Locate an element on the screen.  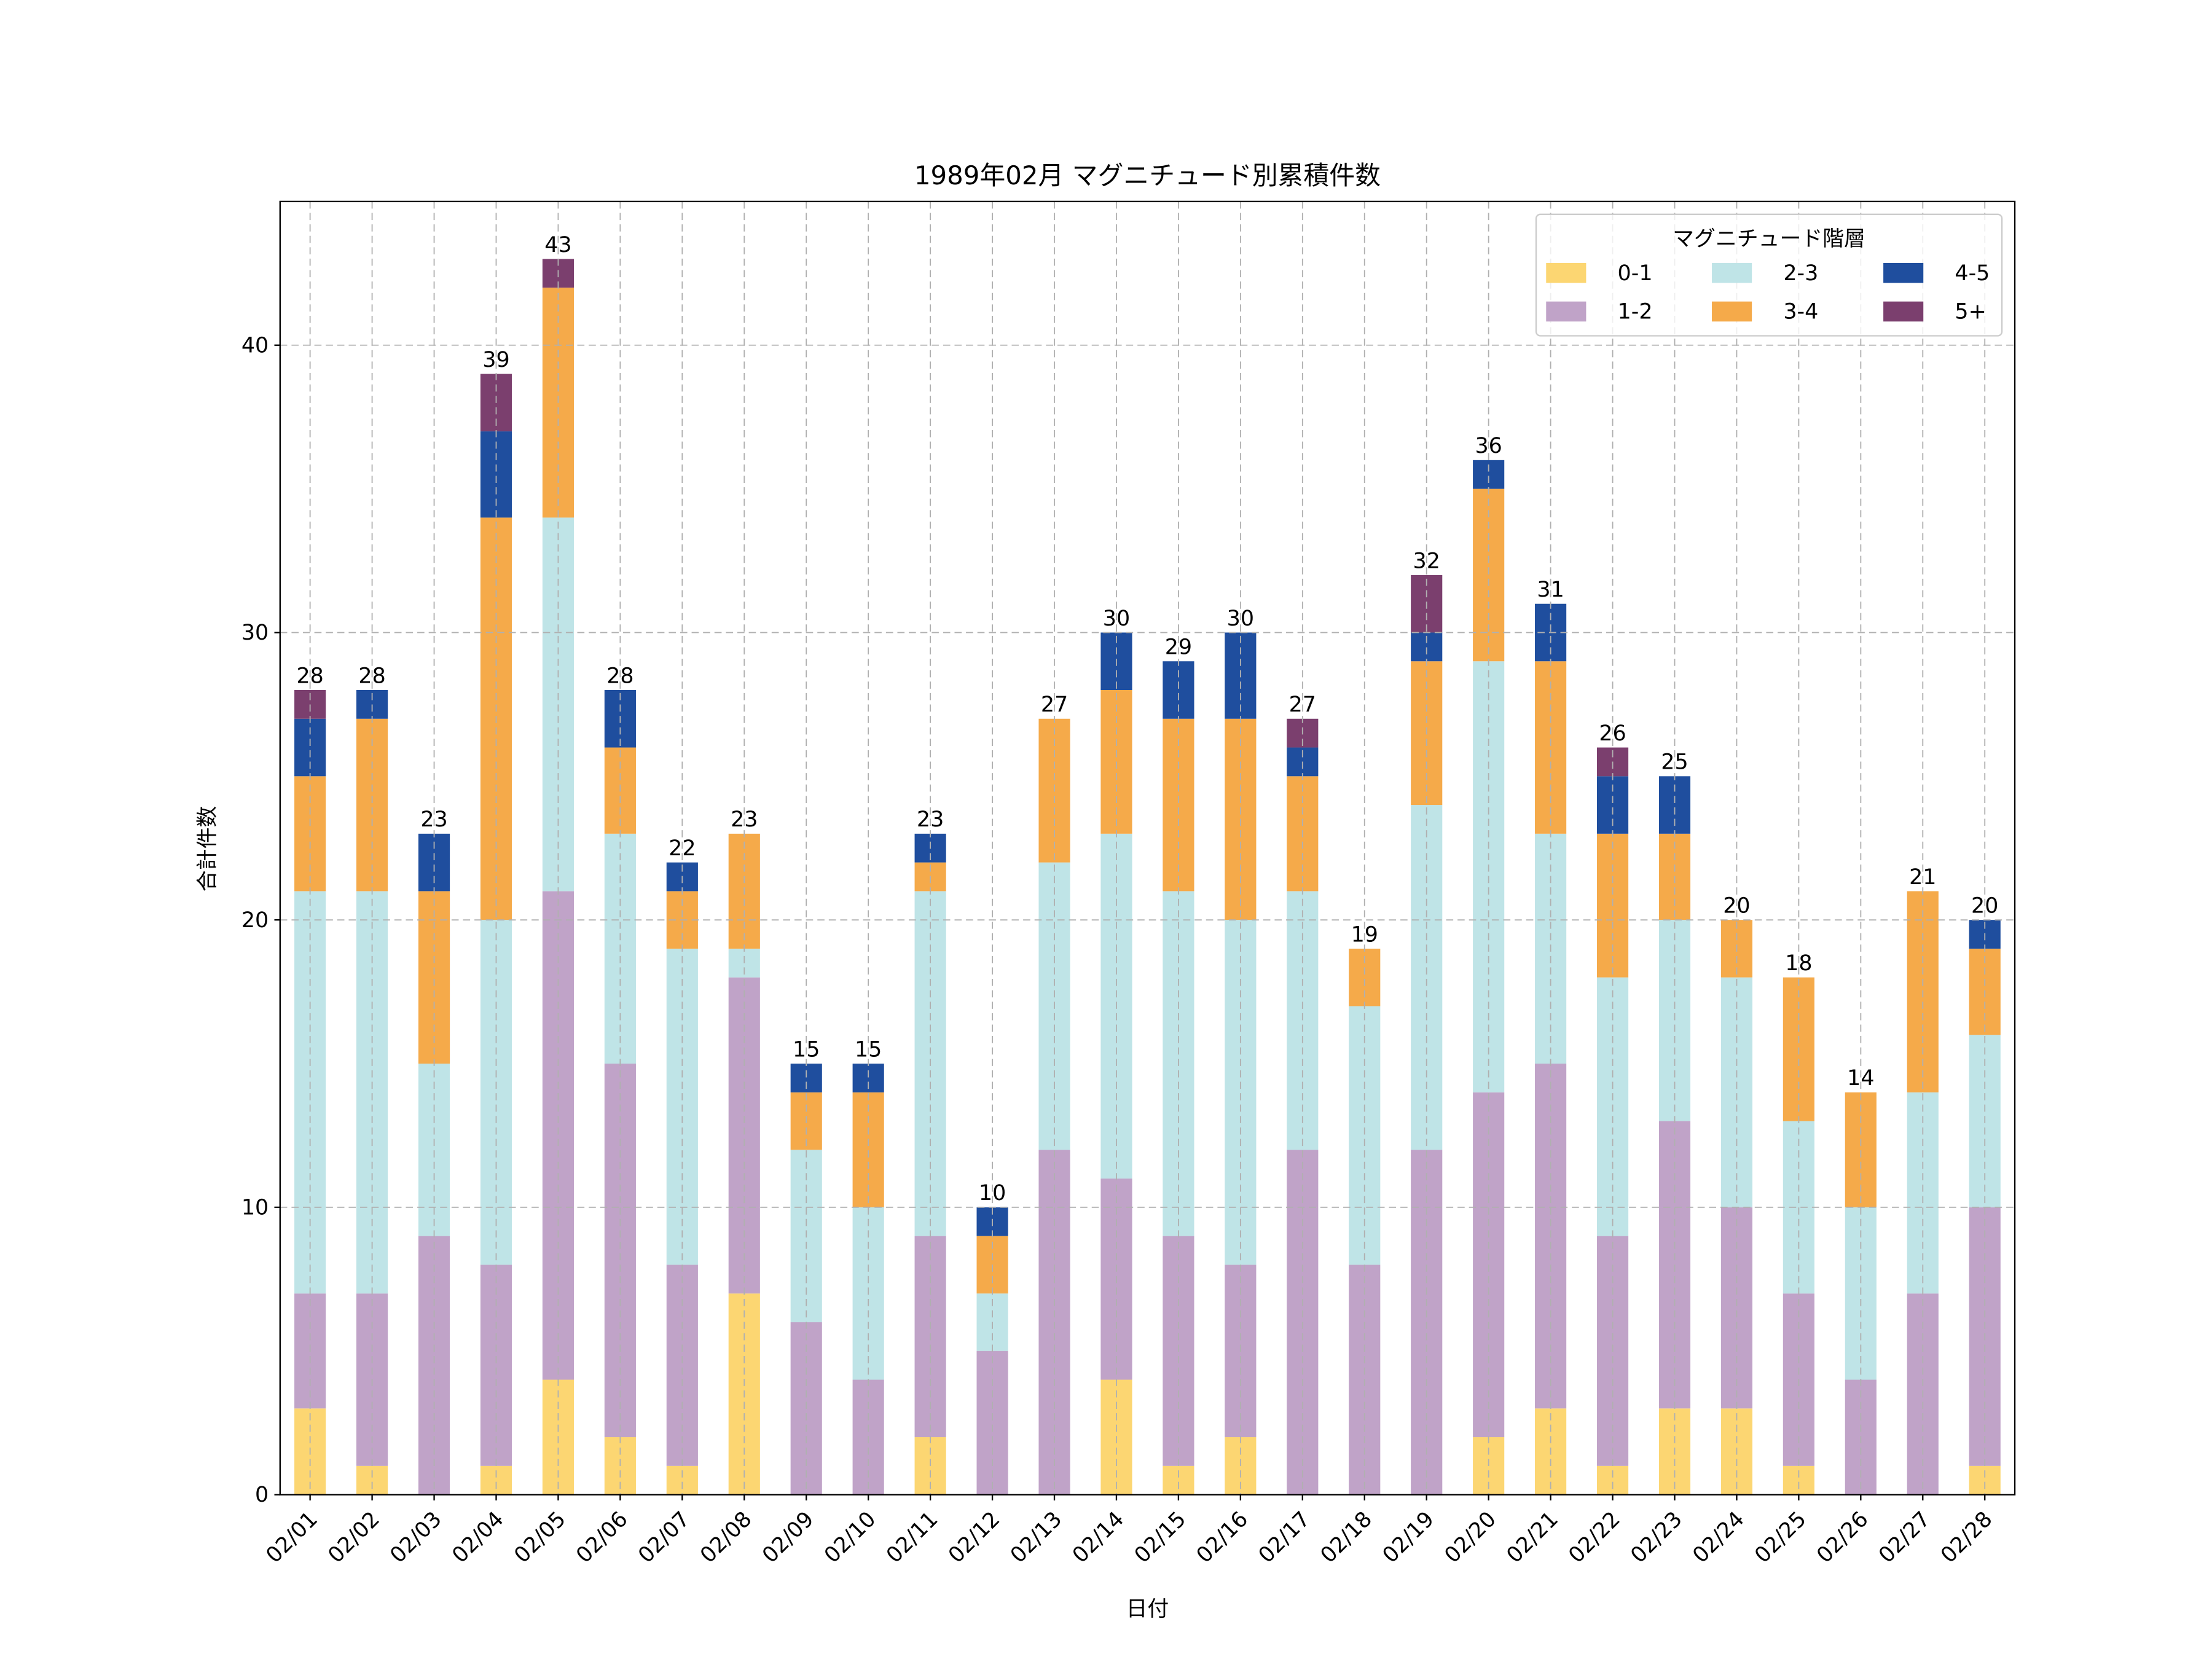
x-tick-label: 02/07 is located at coordinates (663, 1537).